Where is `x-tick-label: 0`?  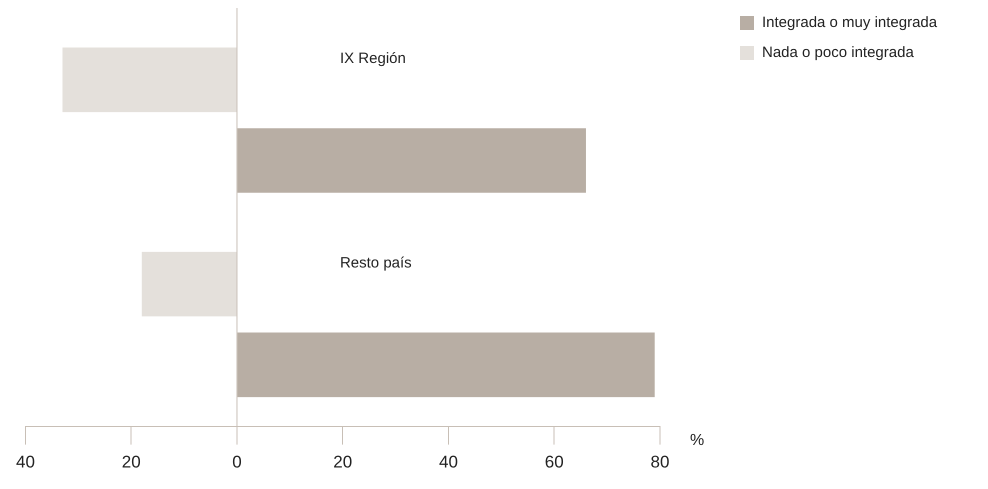 x-tick-label: 0 is located at coordinates (237, 462).